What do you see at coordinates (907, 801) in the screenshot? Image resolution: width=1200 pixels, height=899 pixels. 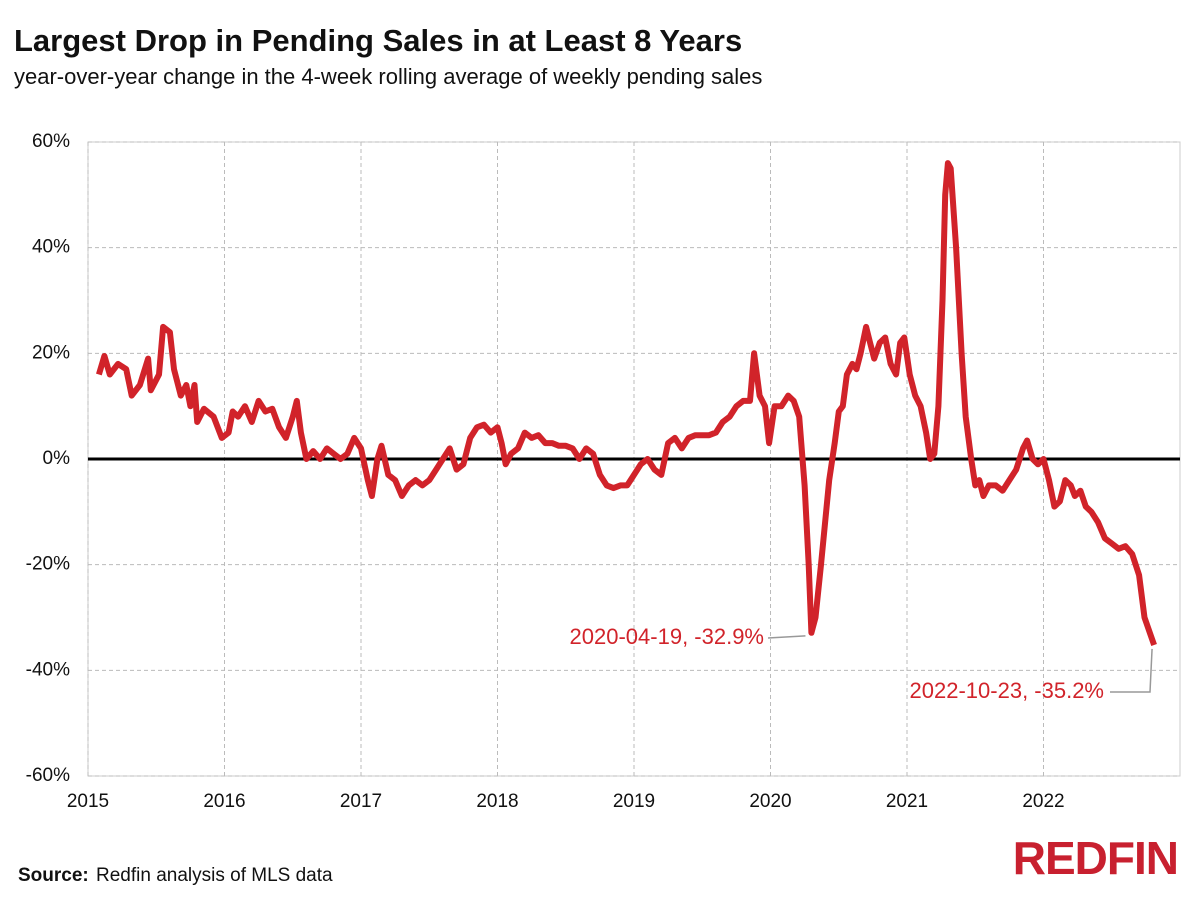 I see `x-tick-label: 2021` at bounding box center [907, 801].